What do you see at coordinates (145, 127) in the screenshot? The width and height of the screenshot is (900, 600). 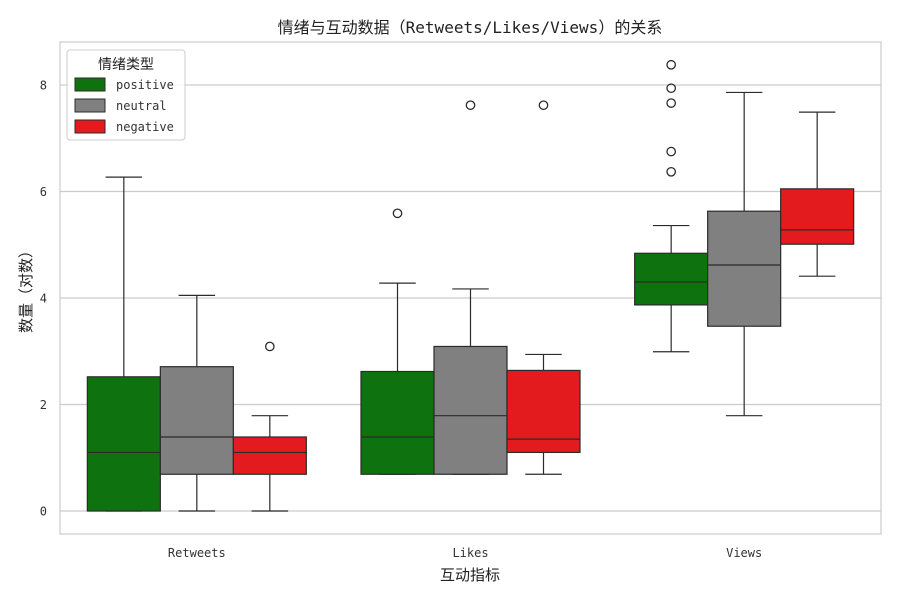 I see `legend-label-negative: negative` at bounding box center [145, 127].